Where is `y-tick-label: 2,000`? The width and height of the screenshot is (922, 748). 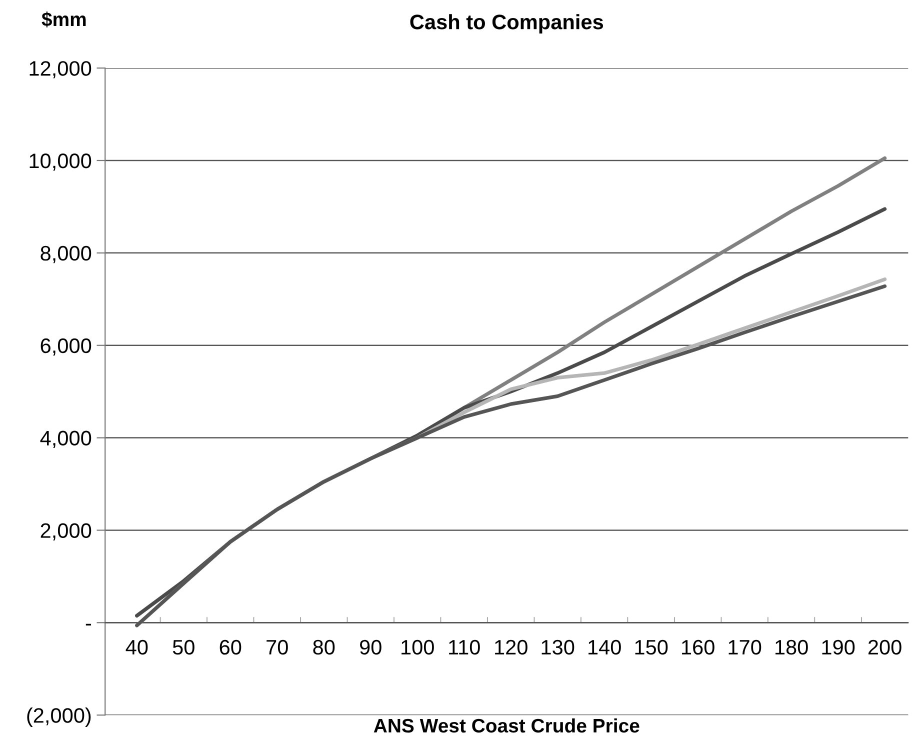 y-tick-label: 2,000 is located at coordinates (66, 531).